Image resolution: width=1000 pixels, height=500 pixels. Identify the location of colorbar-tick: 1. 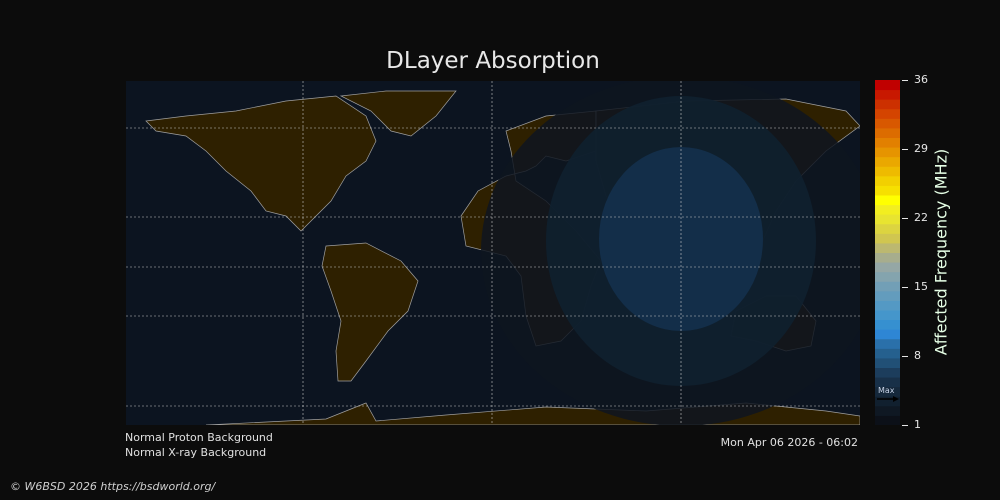
(911, 424).